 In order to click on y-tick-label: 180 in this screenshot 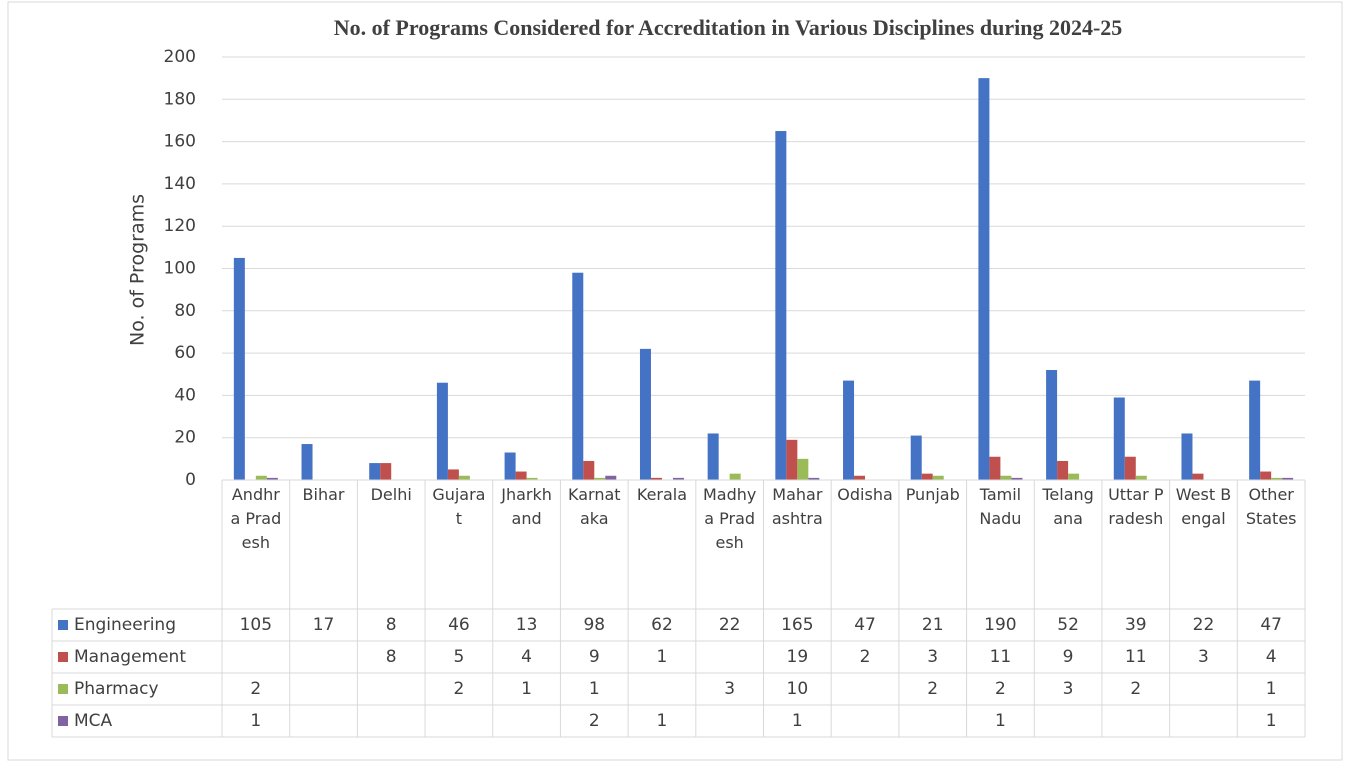, I will do `click(180, 99)`.